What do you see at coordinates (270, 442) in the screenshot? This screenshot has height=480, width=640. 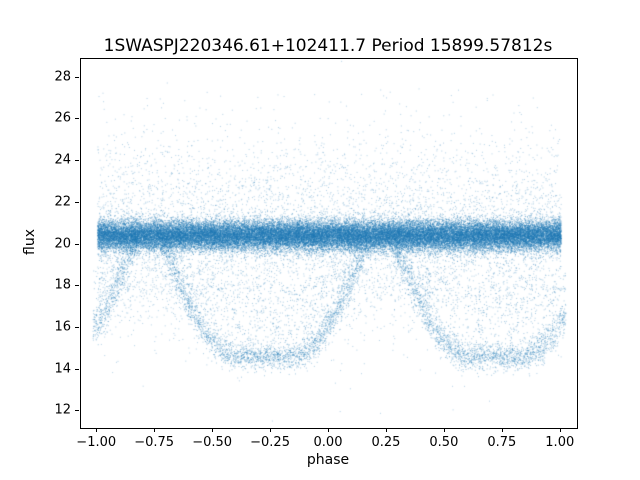 I see `x-tick-label: −0.25` at bounding box center [270, 442].